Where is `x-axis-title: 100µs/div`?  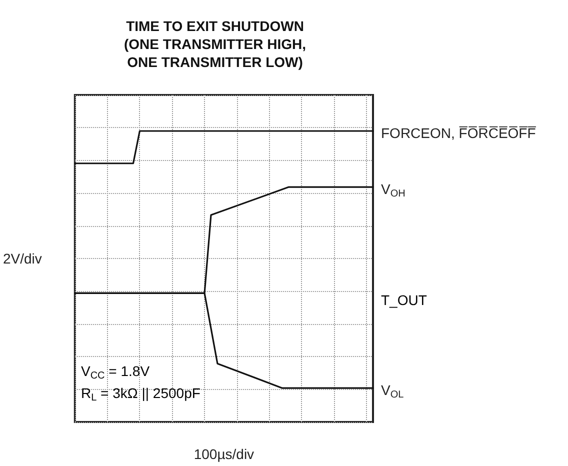
x-axis-title: 100µs/div is located at coordinates (224, 454).